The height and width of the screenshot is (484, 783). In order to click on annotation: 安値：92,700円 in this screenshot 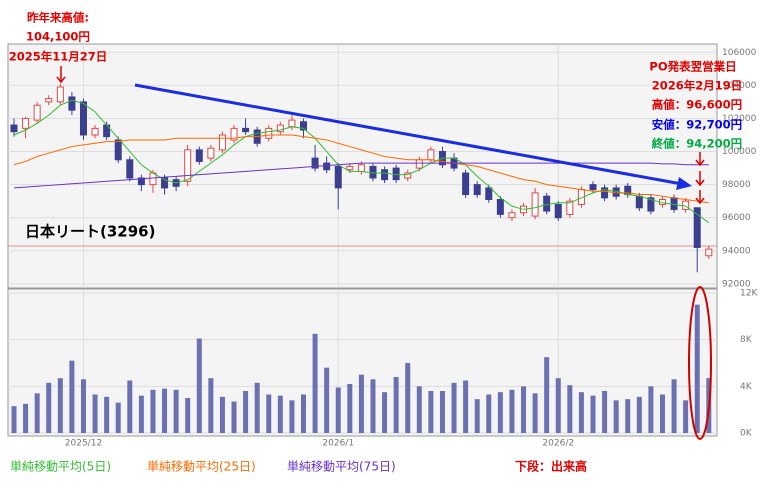, I will do `click(697, 125)`.